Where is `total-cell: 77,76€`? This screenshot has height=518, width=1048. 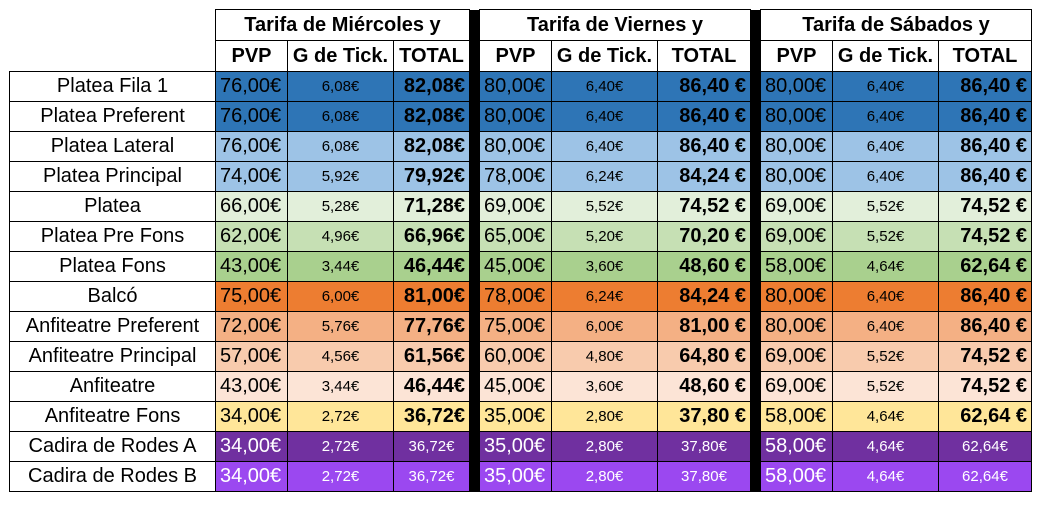
total-cell: 77,76€ is located at coordinates (431, 326).